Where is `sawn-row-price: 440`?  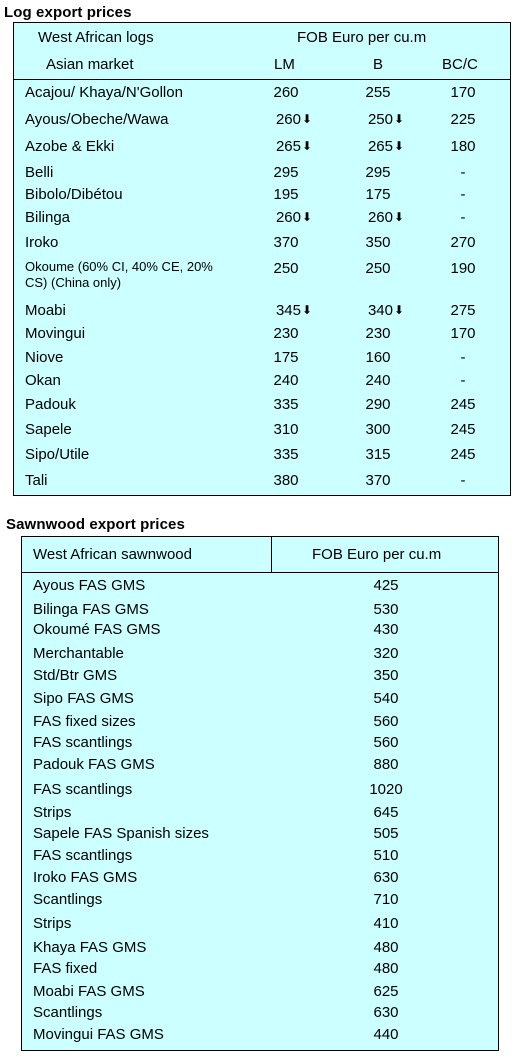
sawn-row-price: 440 is located at coordinates (386, 1034).